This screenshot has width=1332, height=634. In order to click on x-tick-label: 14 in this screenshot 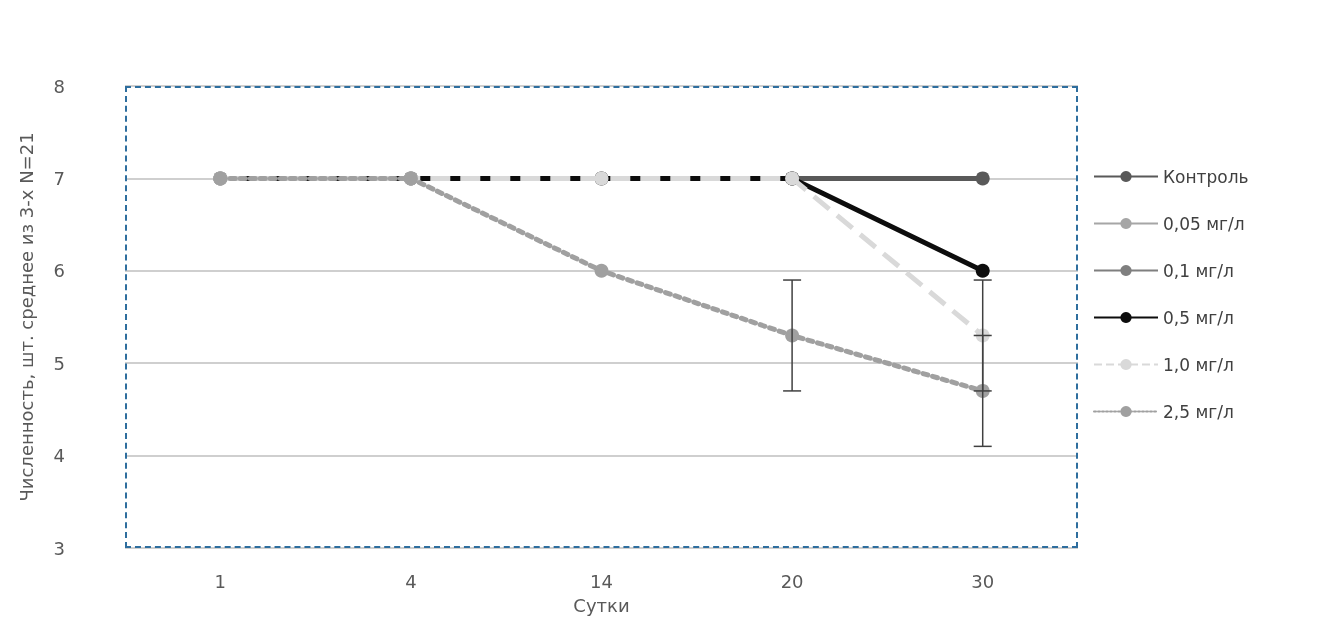, I will do `click(601, 581)`.